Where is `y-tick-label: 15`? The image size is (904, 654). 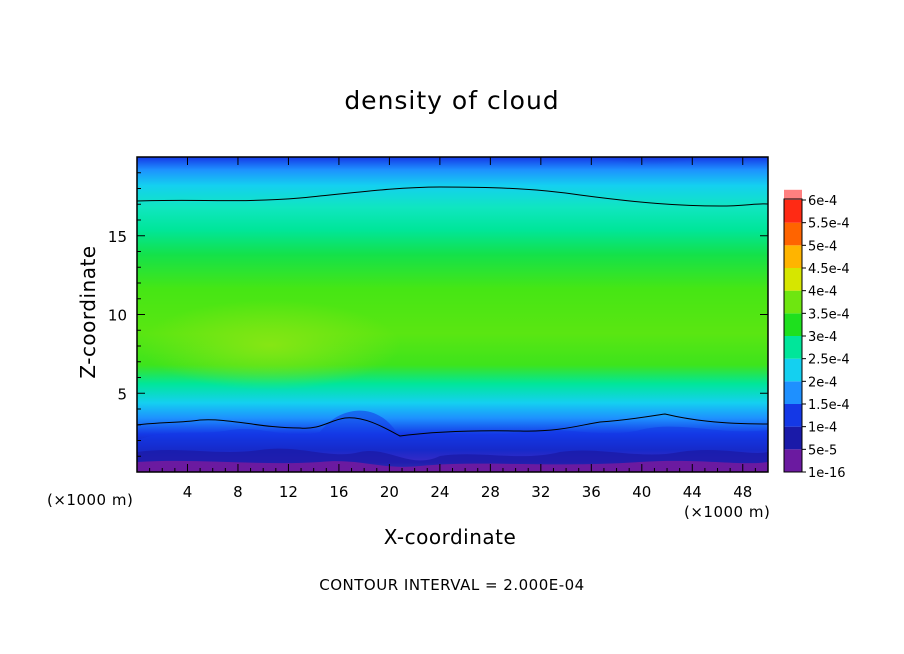 y-tick-label: 15 is located at coordinates (117, 237).